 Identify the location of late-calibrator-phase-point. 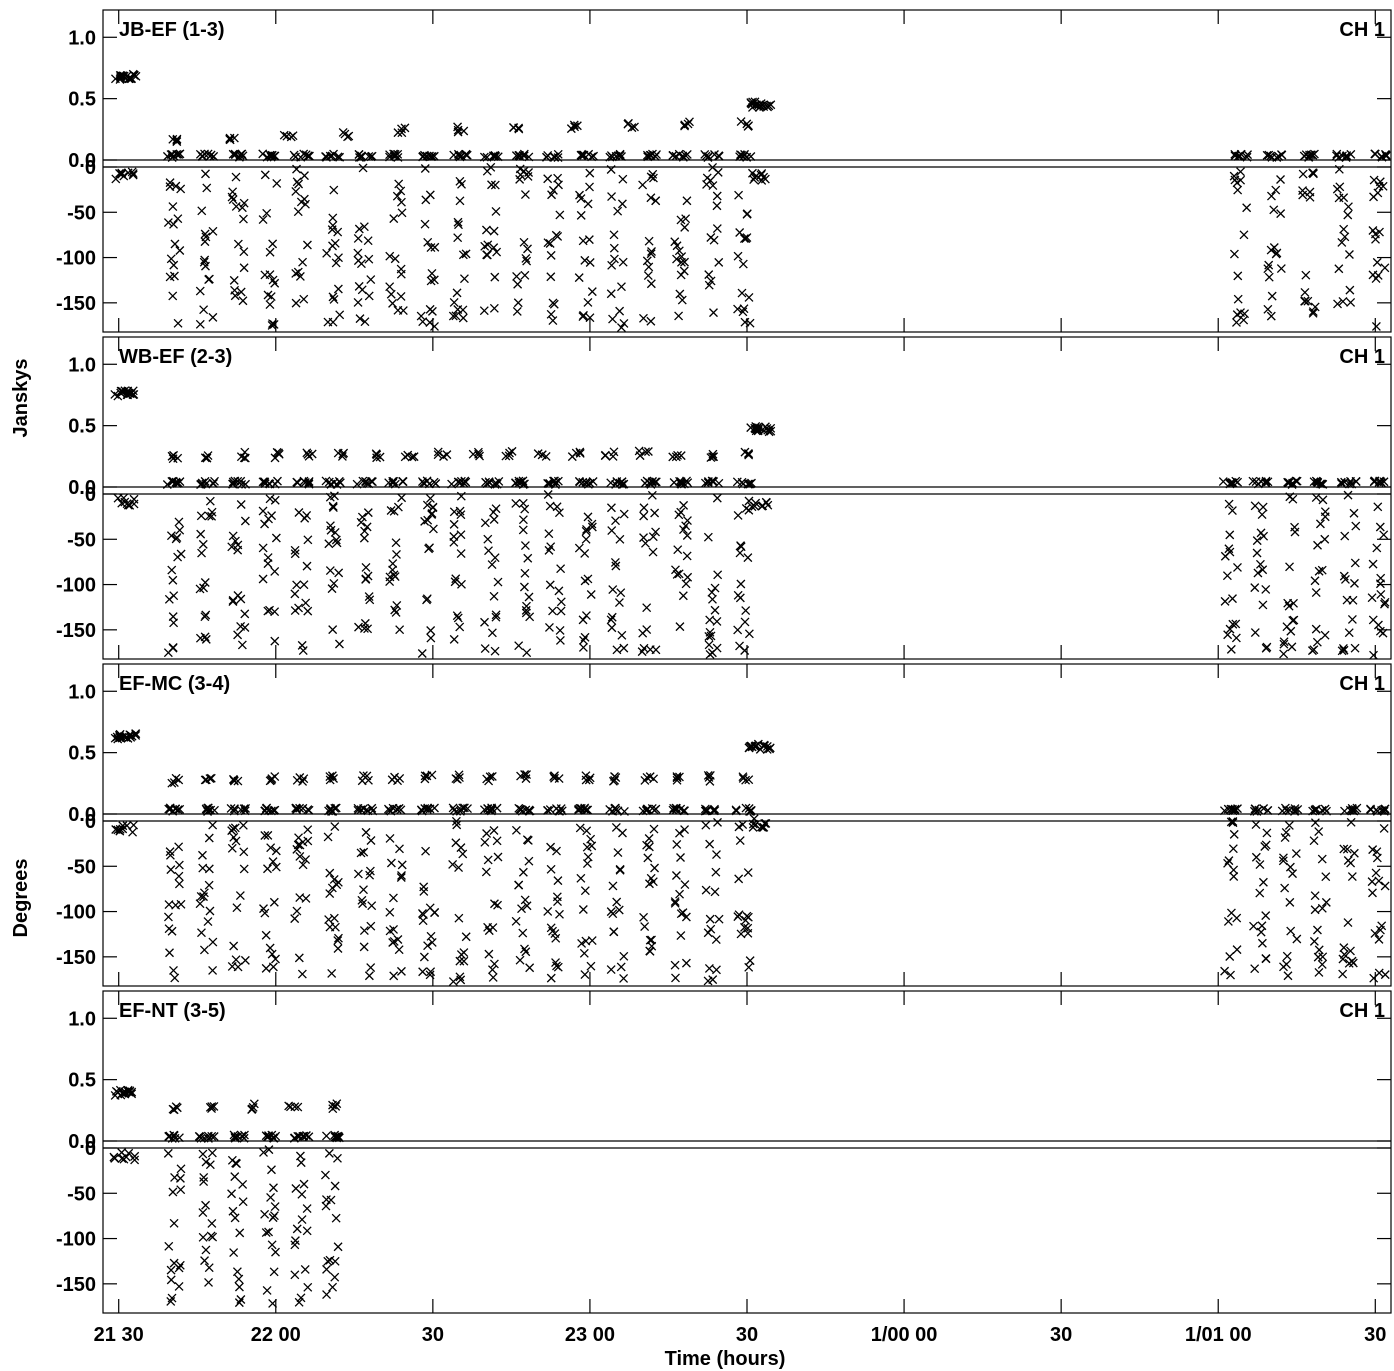
(768, 505).